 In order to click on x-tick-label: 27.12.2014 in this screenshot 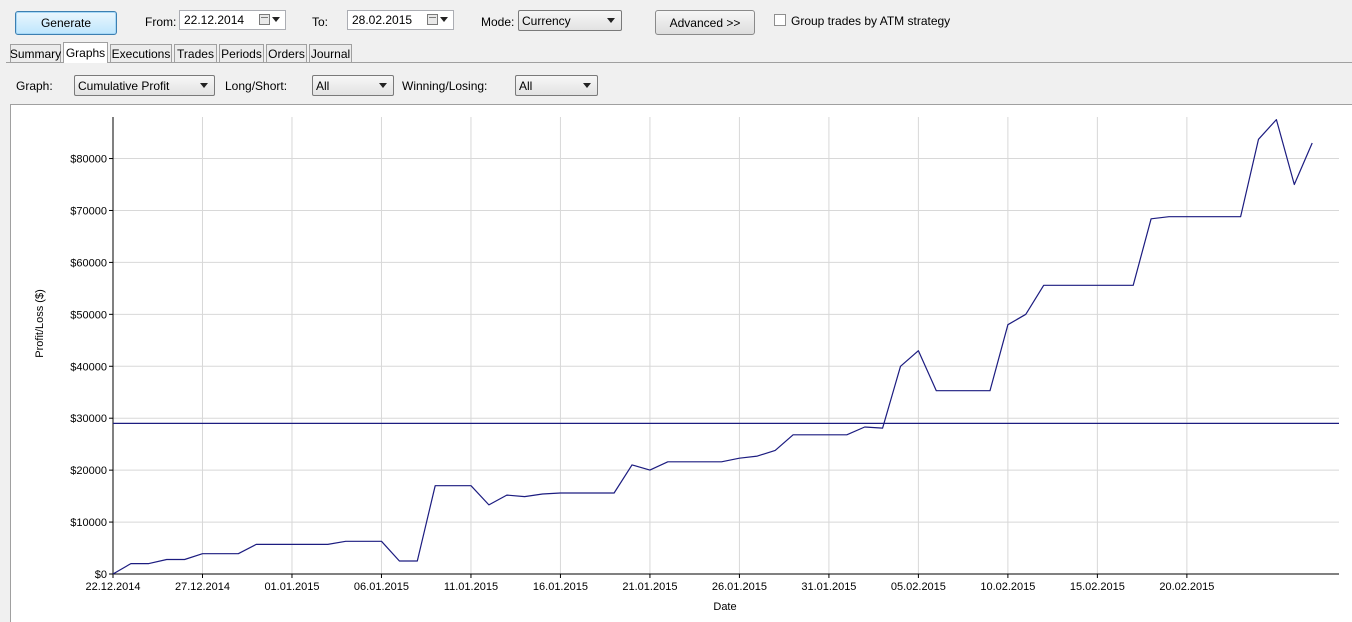, I will do `click(202, 587)`.